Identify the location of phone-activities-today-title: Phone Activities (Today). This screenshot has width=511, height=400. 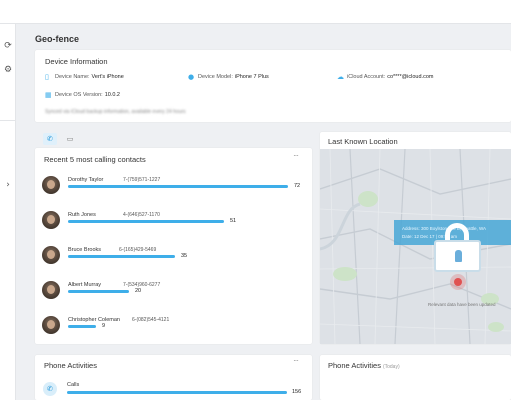
(364, 365).